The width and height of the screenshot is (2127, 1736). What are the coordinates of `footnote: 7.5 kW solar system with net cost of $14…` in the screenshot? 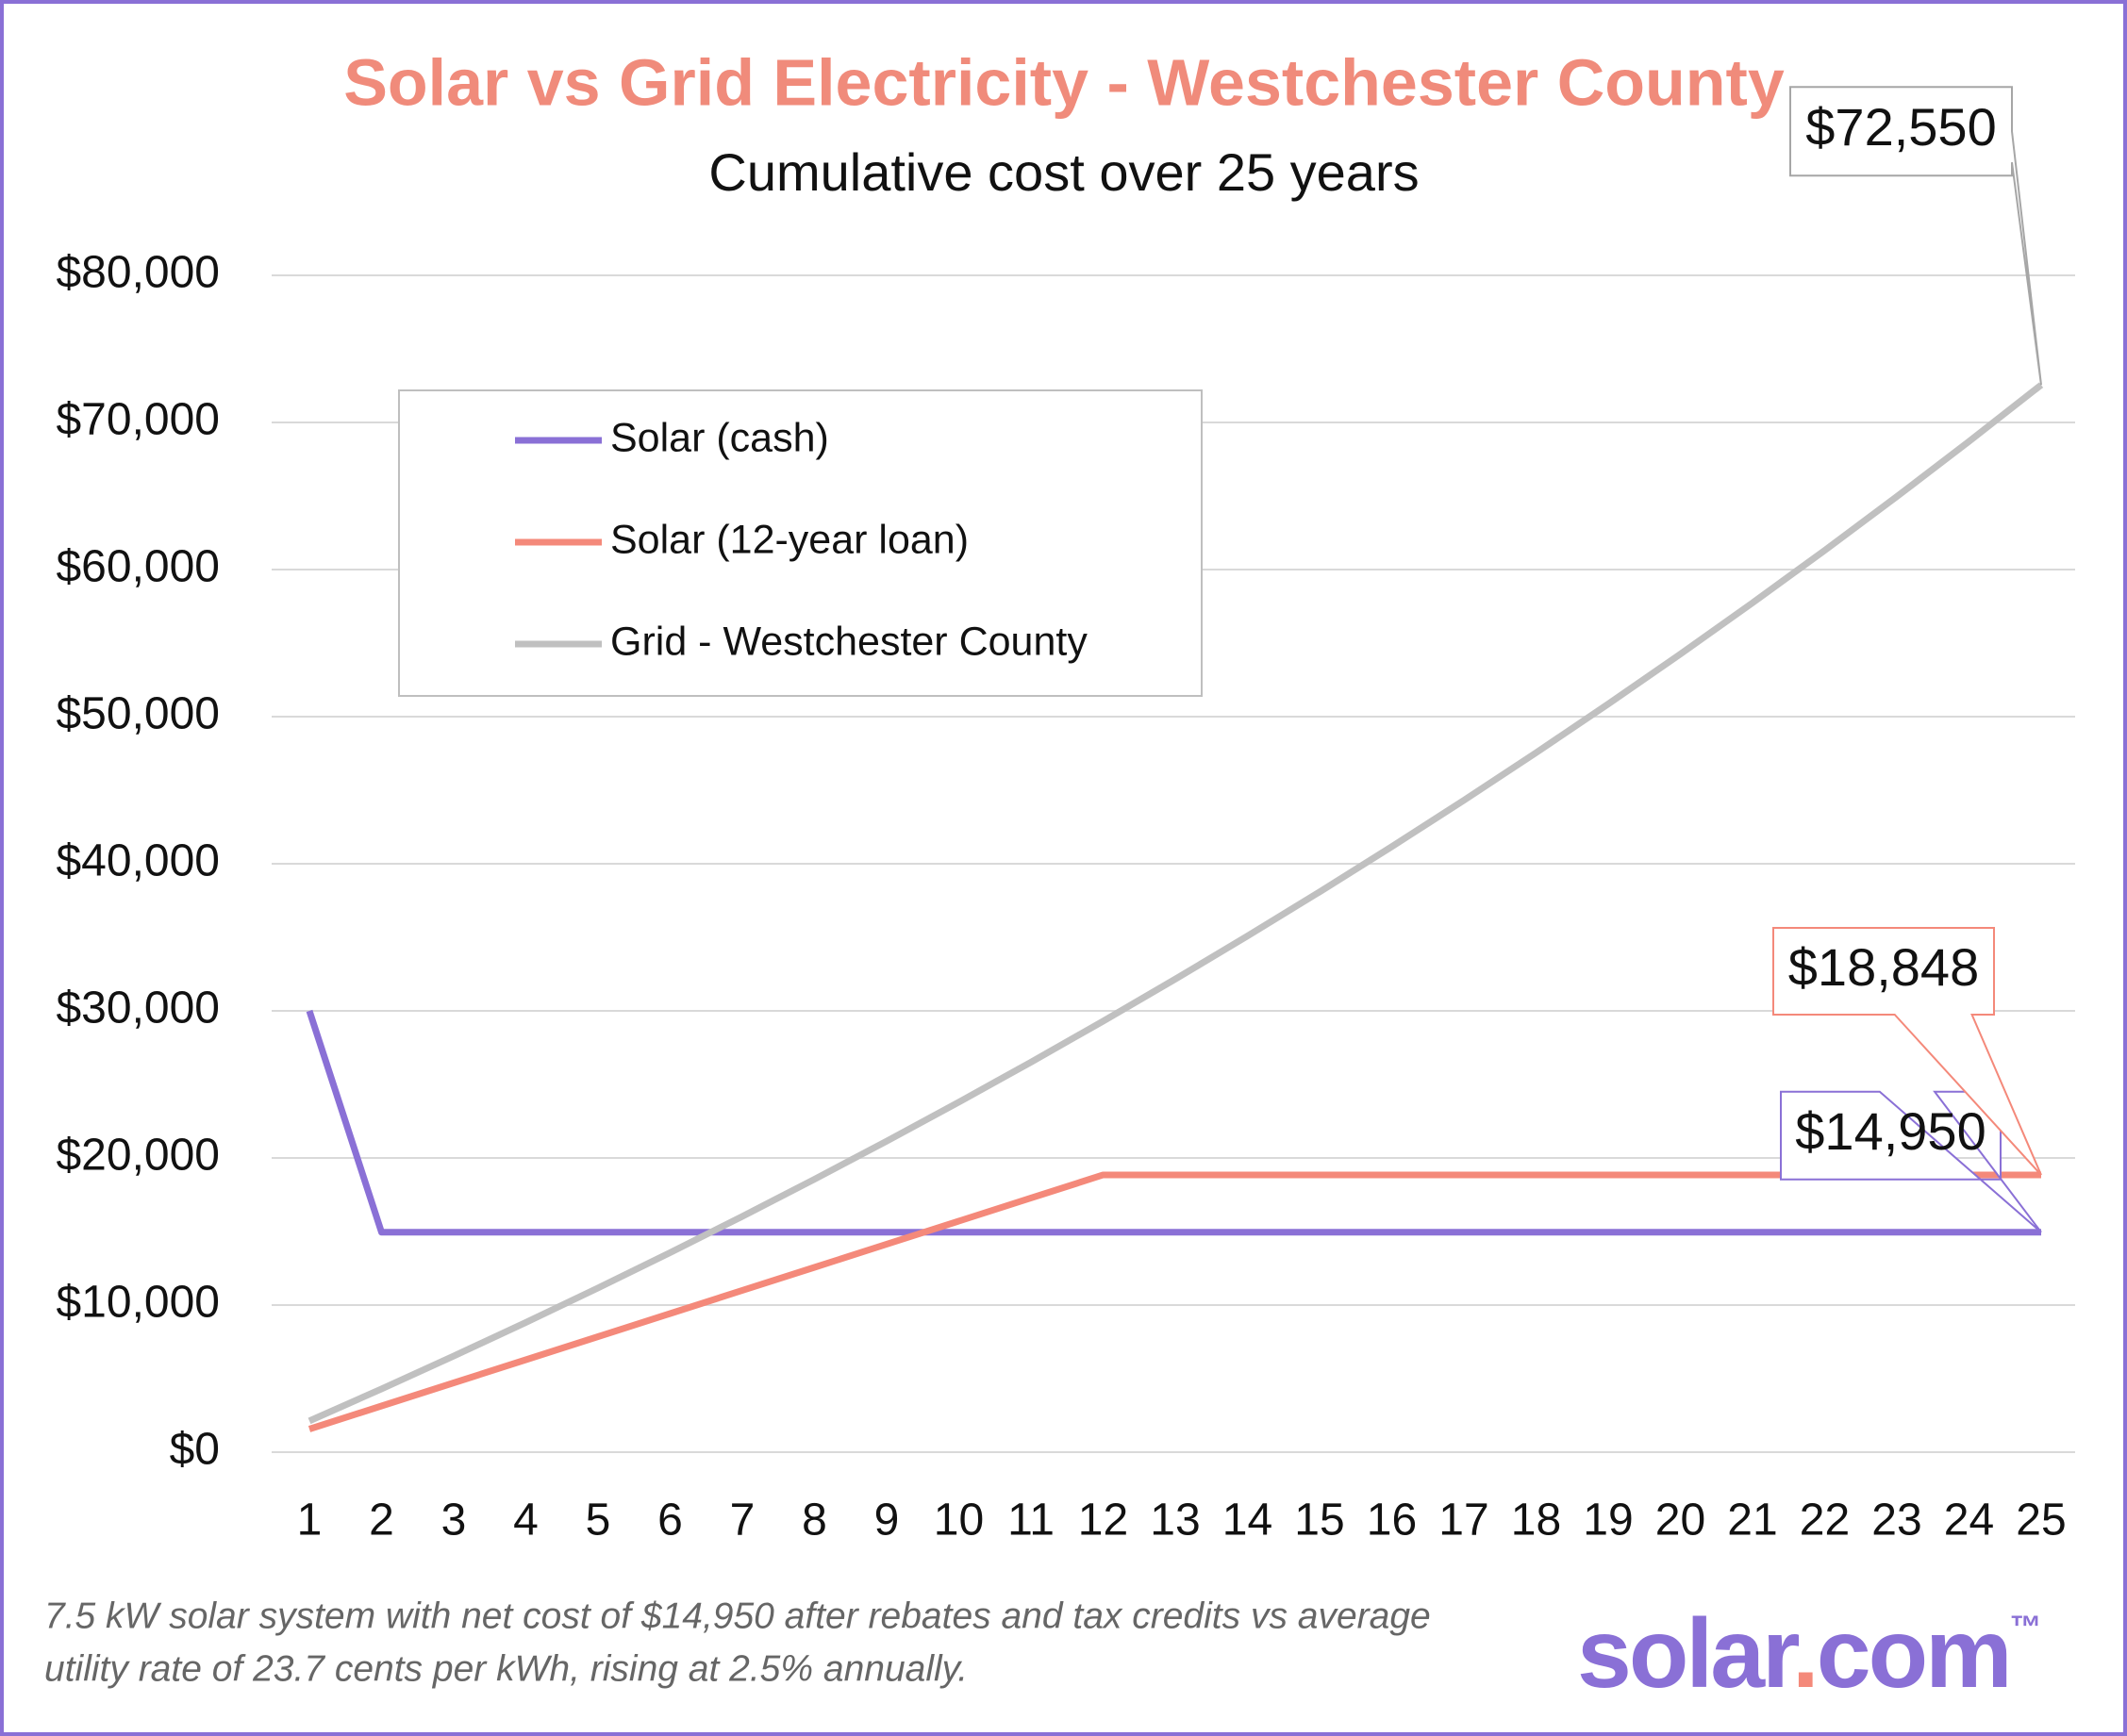 It's located at (737, 1616).